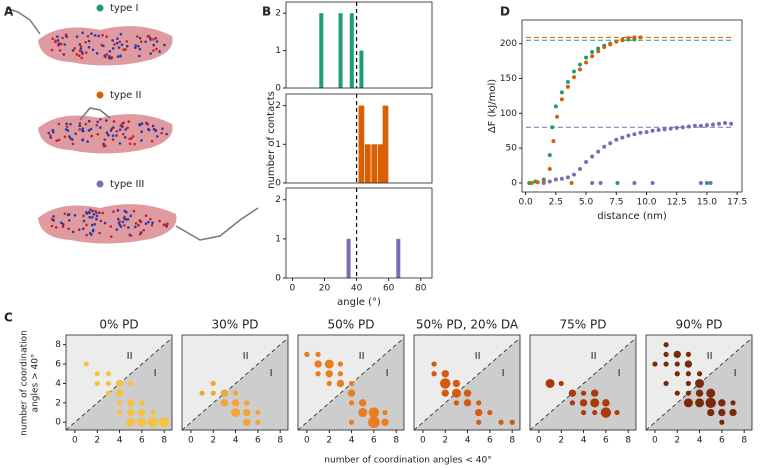  What do you see at coordinates (586, 203) in the screenshot?
I see `x-tick-label: 5.0` at bounding box center [586, 203].